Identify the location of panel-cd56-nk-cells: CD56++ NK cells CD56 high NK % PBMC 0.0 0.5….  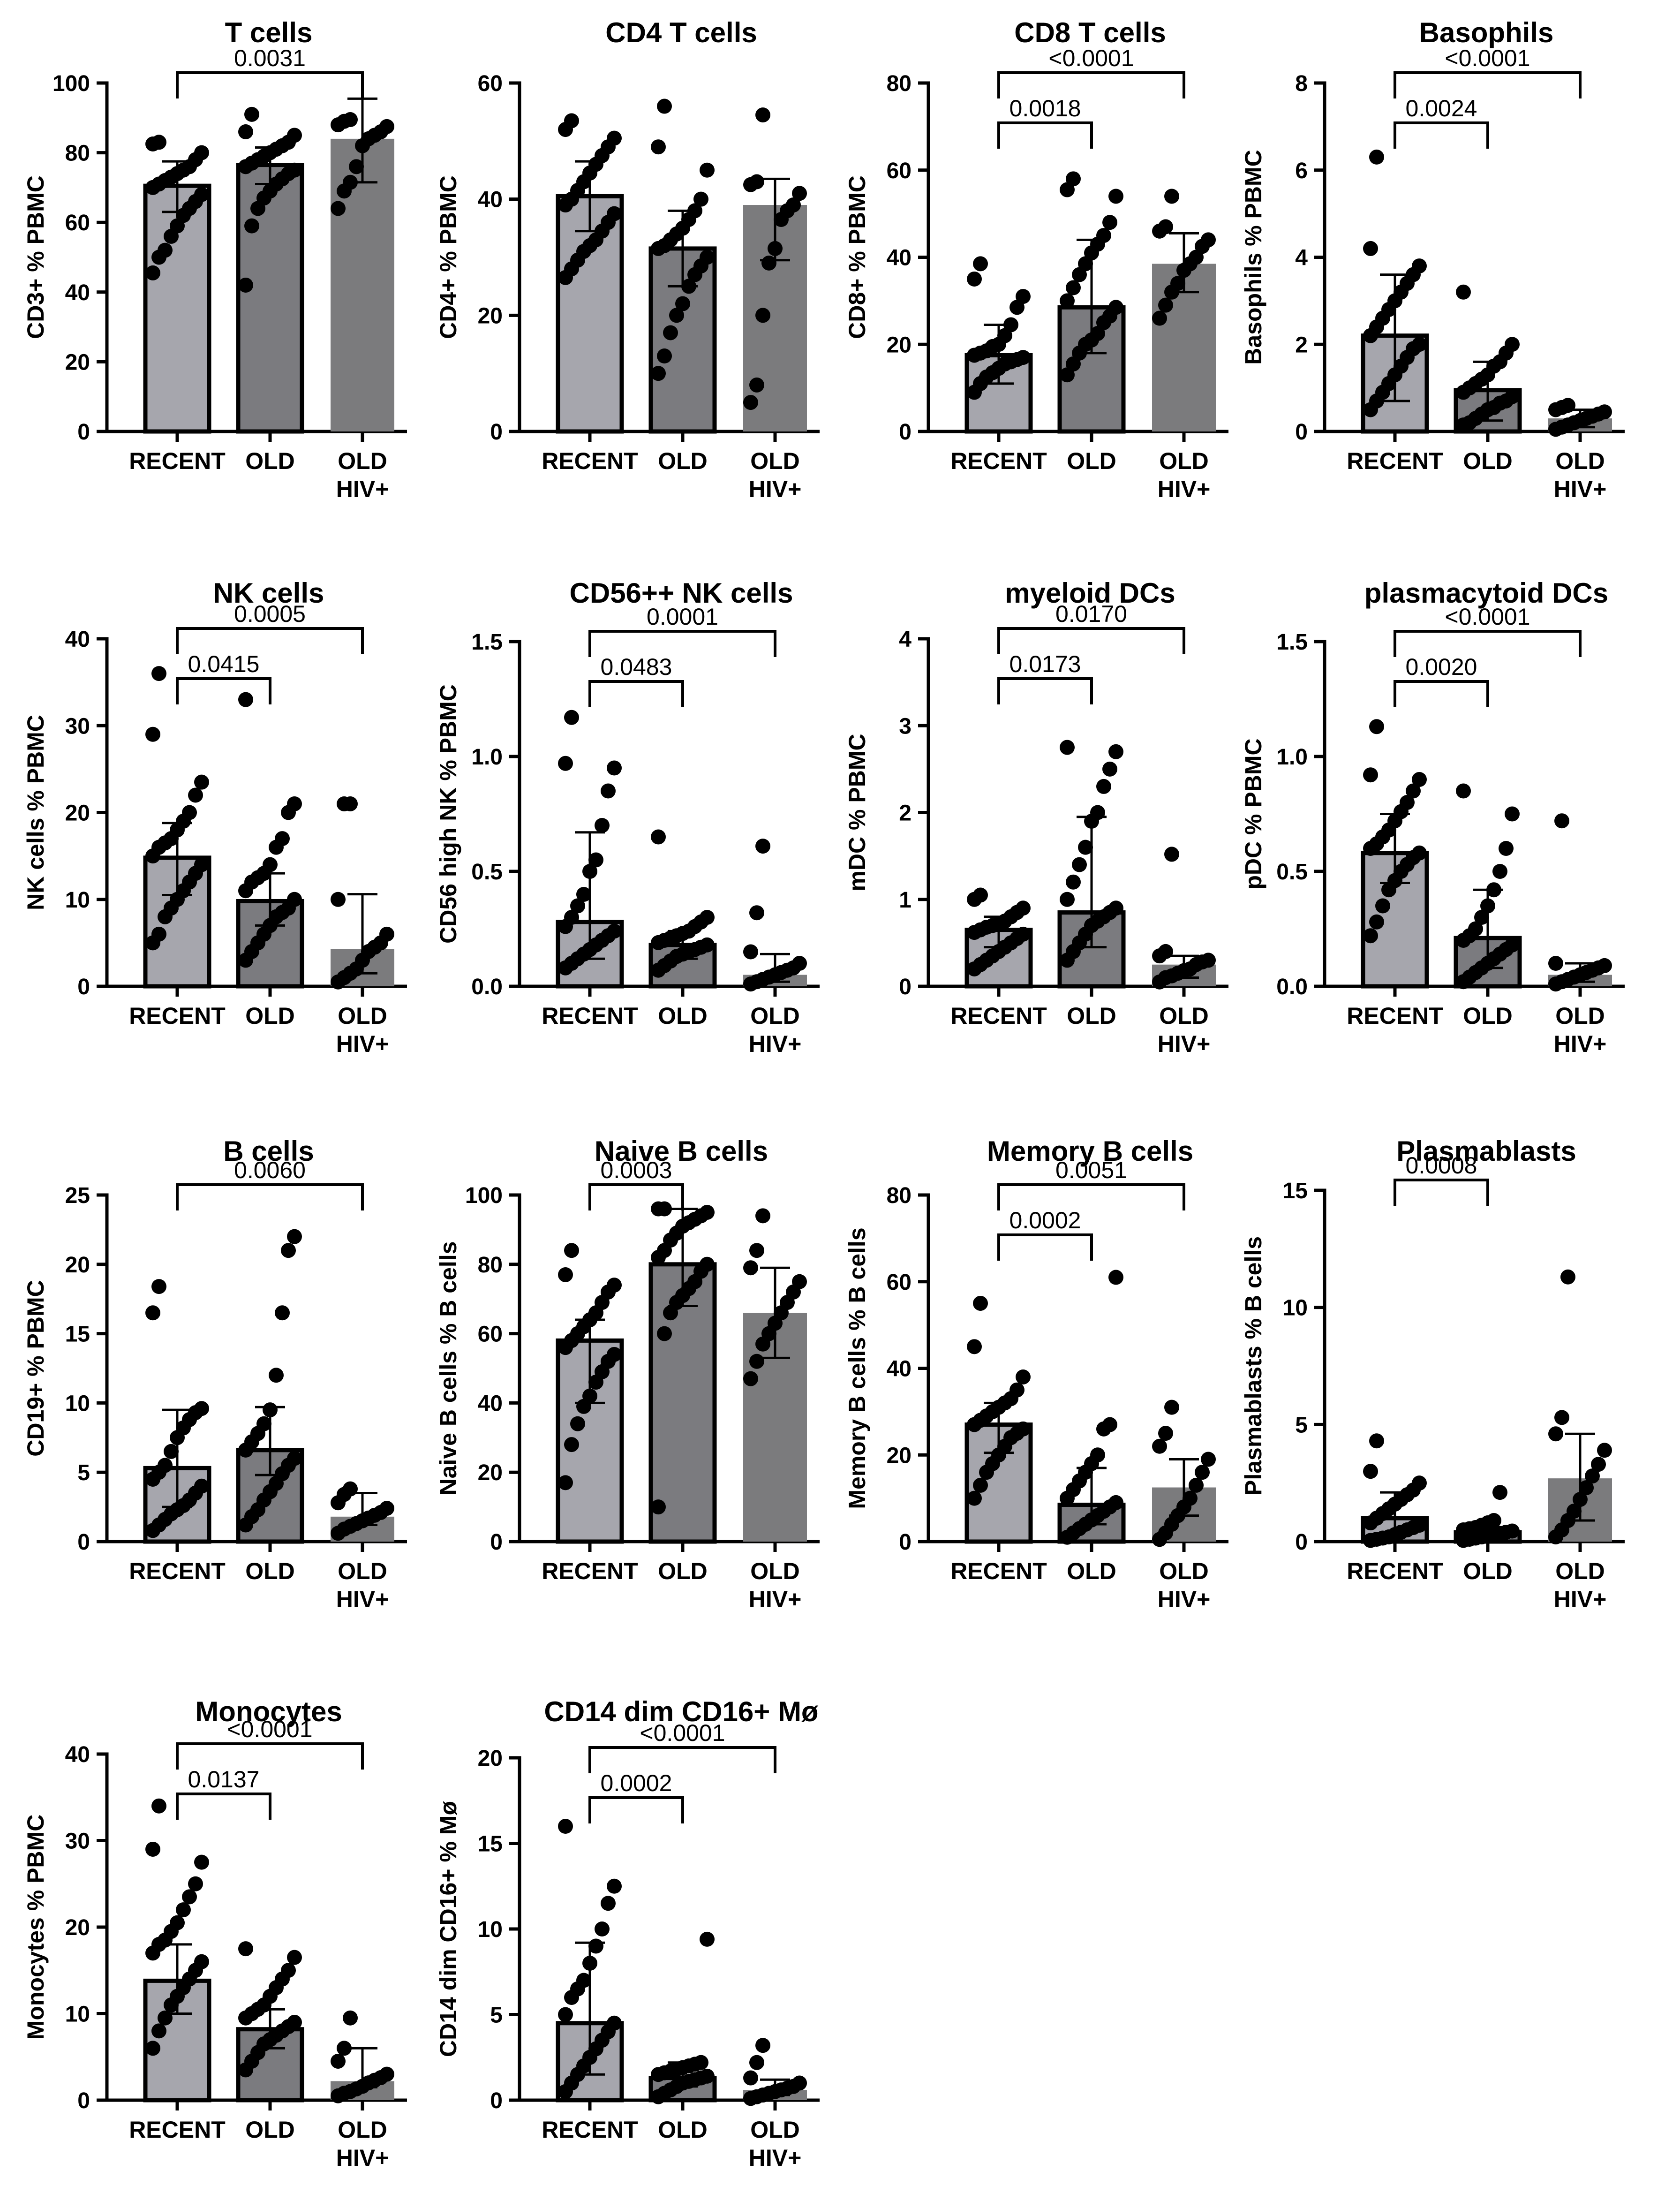
(627, 817).